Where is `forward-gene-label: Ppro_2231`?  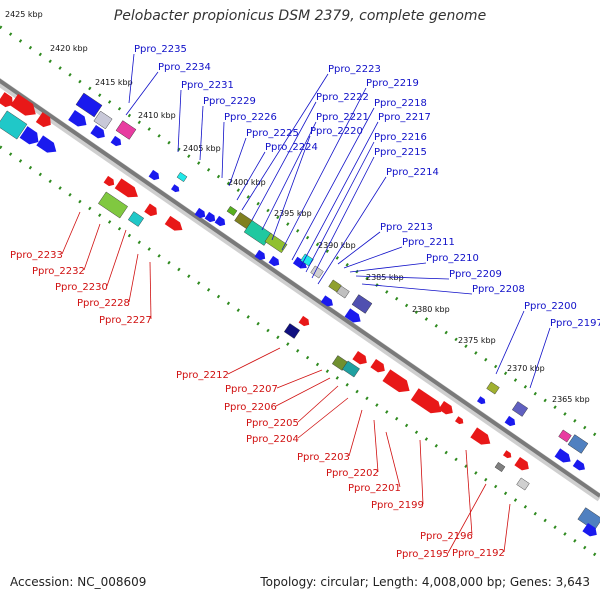
forward-gene-label: Ppro_2231 is located at coordinates (207, 85).